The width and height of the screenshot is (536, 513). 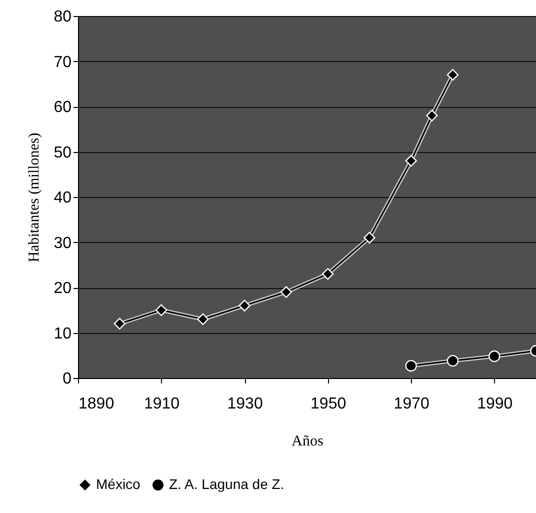 I want to click on y-tick-label: 80, so click(x=63, y=17).